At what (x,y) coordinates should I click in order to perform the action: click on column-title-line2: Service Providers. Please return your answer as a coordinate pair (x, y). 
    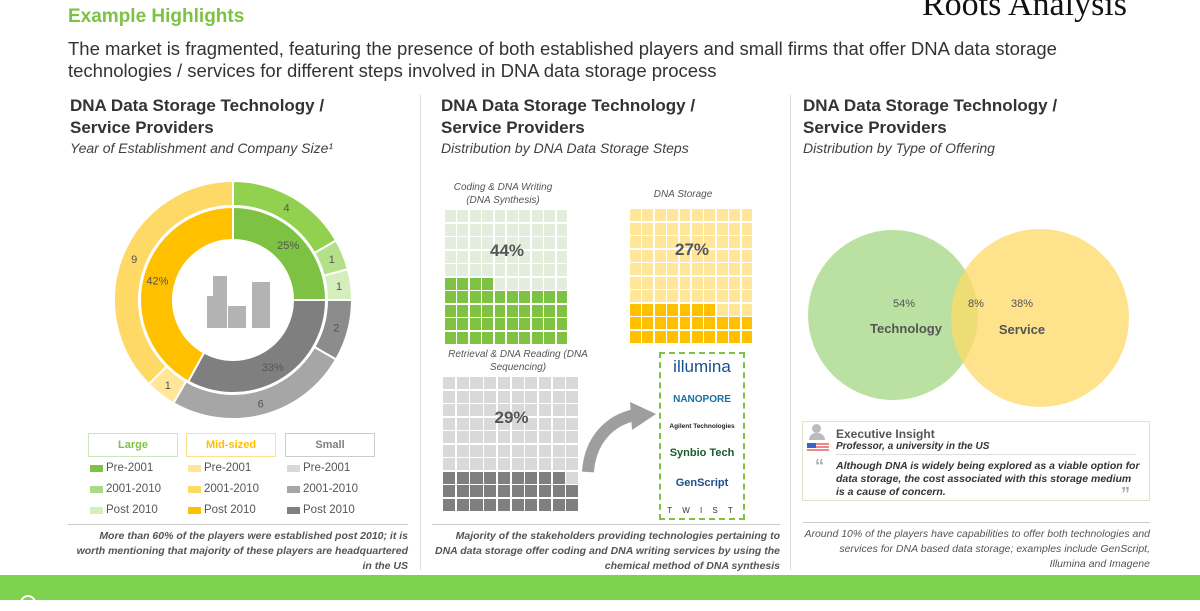
    Looking at the image, I should click on (142, 127).